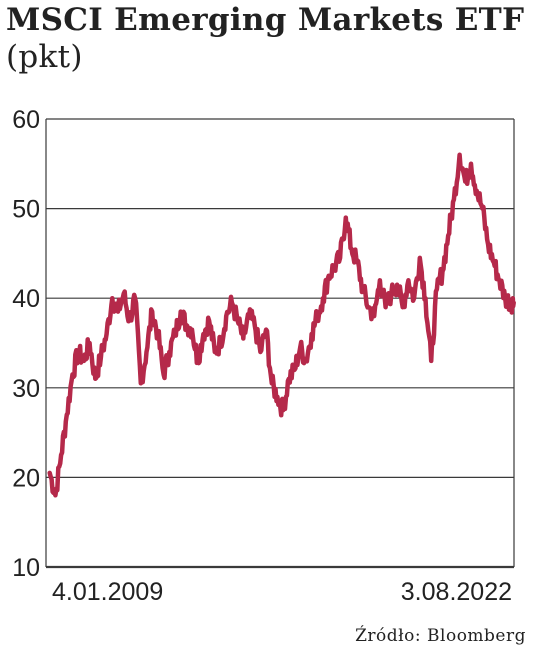  I want to click on chart-title: MSCI Emerging Markets ETF (pkt), so click(268, 39).